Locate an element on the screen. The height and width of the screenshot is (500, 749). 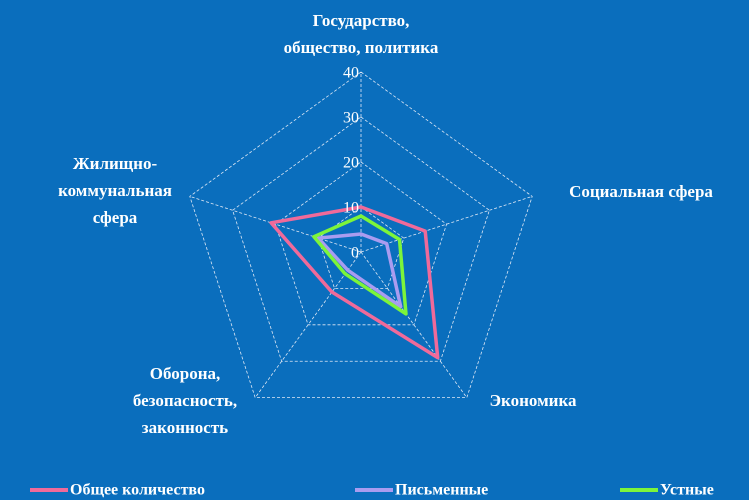
axis-label: Социальная сфера is located at coordinates (641, 191).